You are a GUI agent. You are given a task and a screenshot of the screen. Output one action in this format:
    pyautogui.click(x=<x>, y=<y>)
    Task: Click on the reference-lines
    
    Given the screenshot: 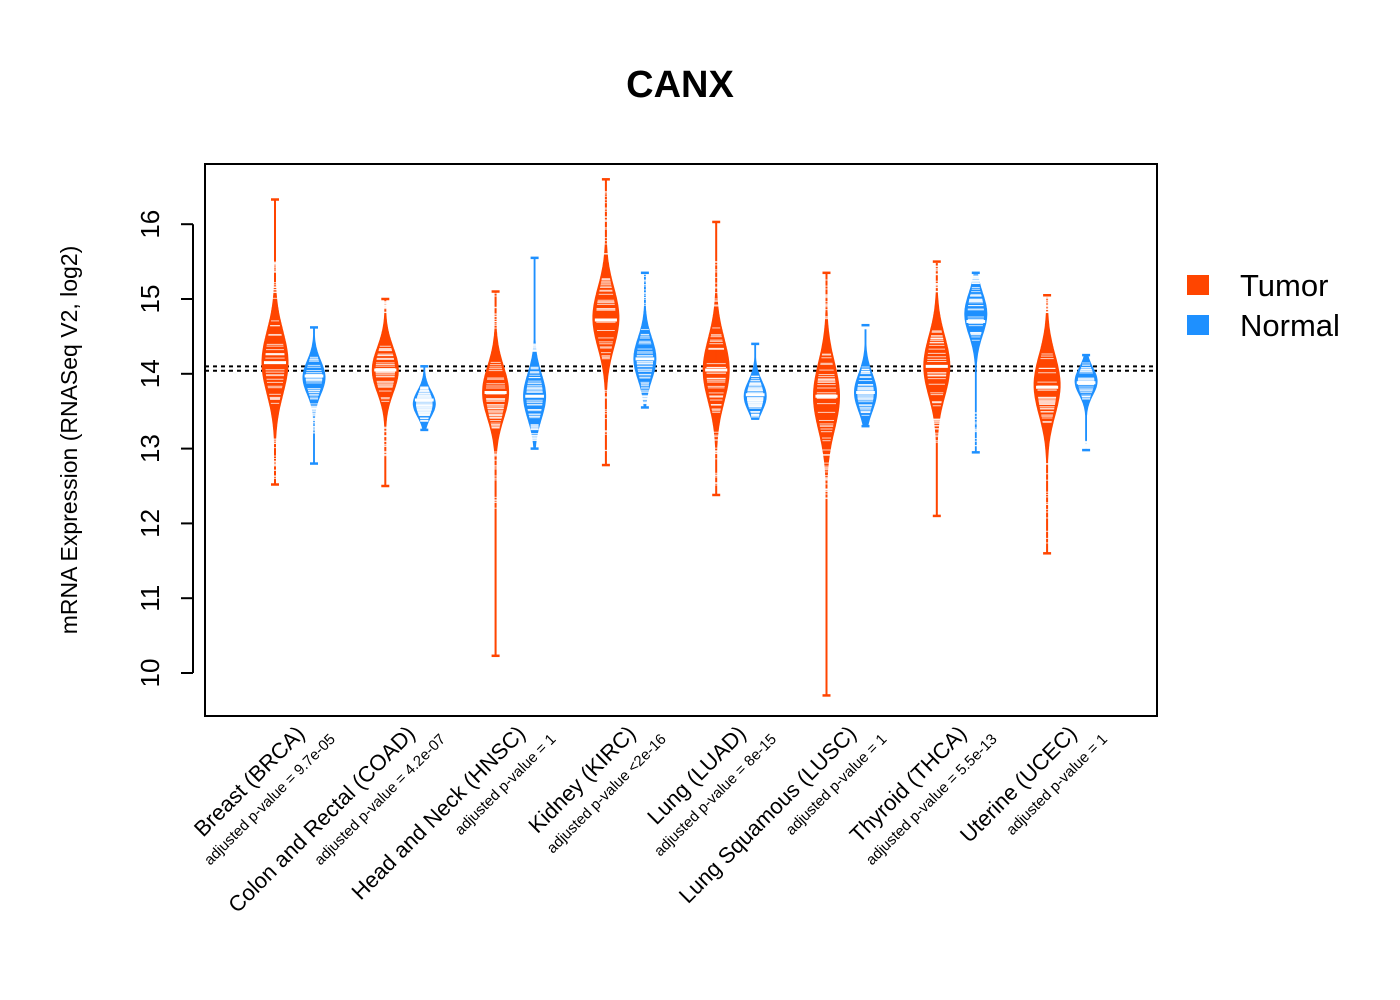 What is the action you would take?
    pyautogui.click(x=681, y=368)
    